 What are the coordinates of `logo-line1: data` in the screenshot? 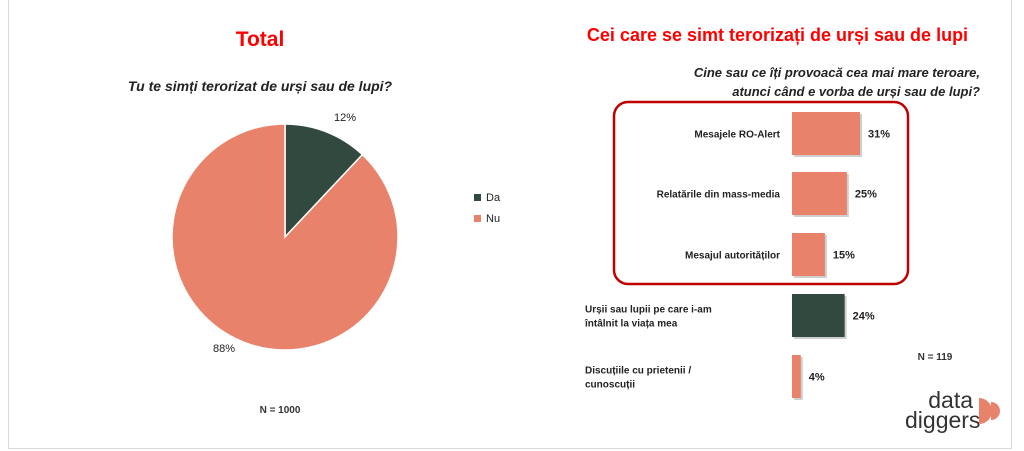 It's located at (950, 400).